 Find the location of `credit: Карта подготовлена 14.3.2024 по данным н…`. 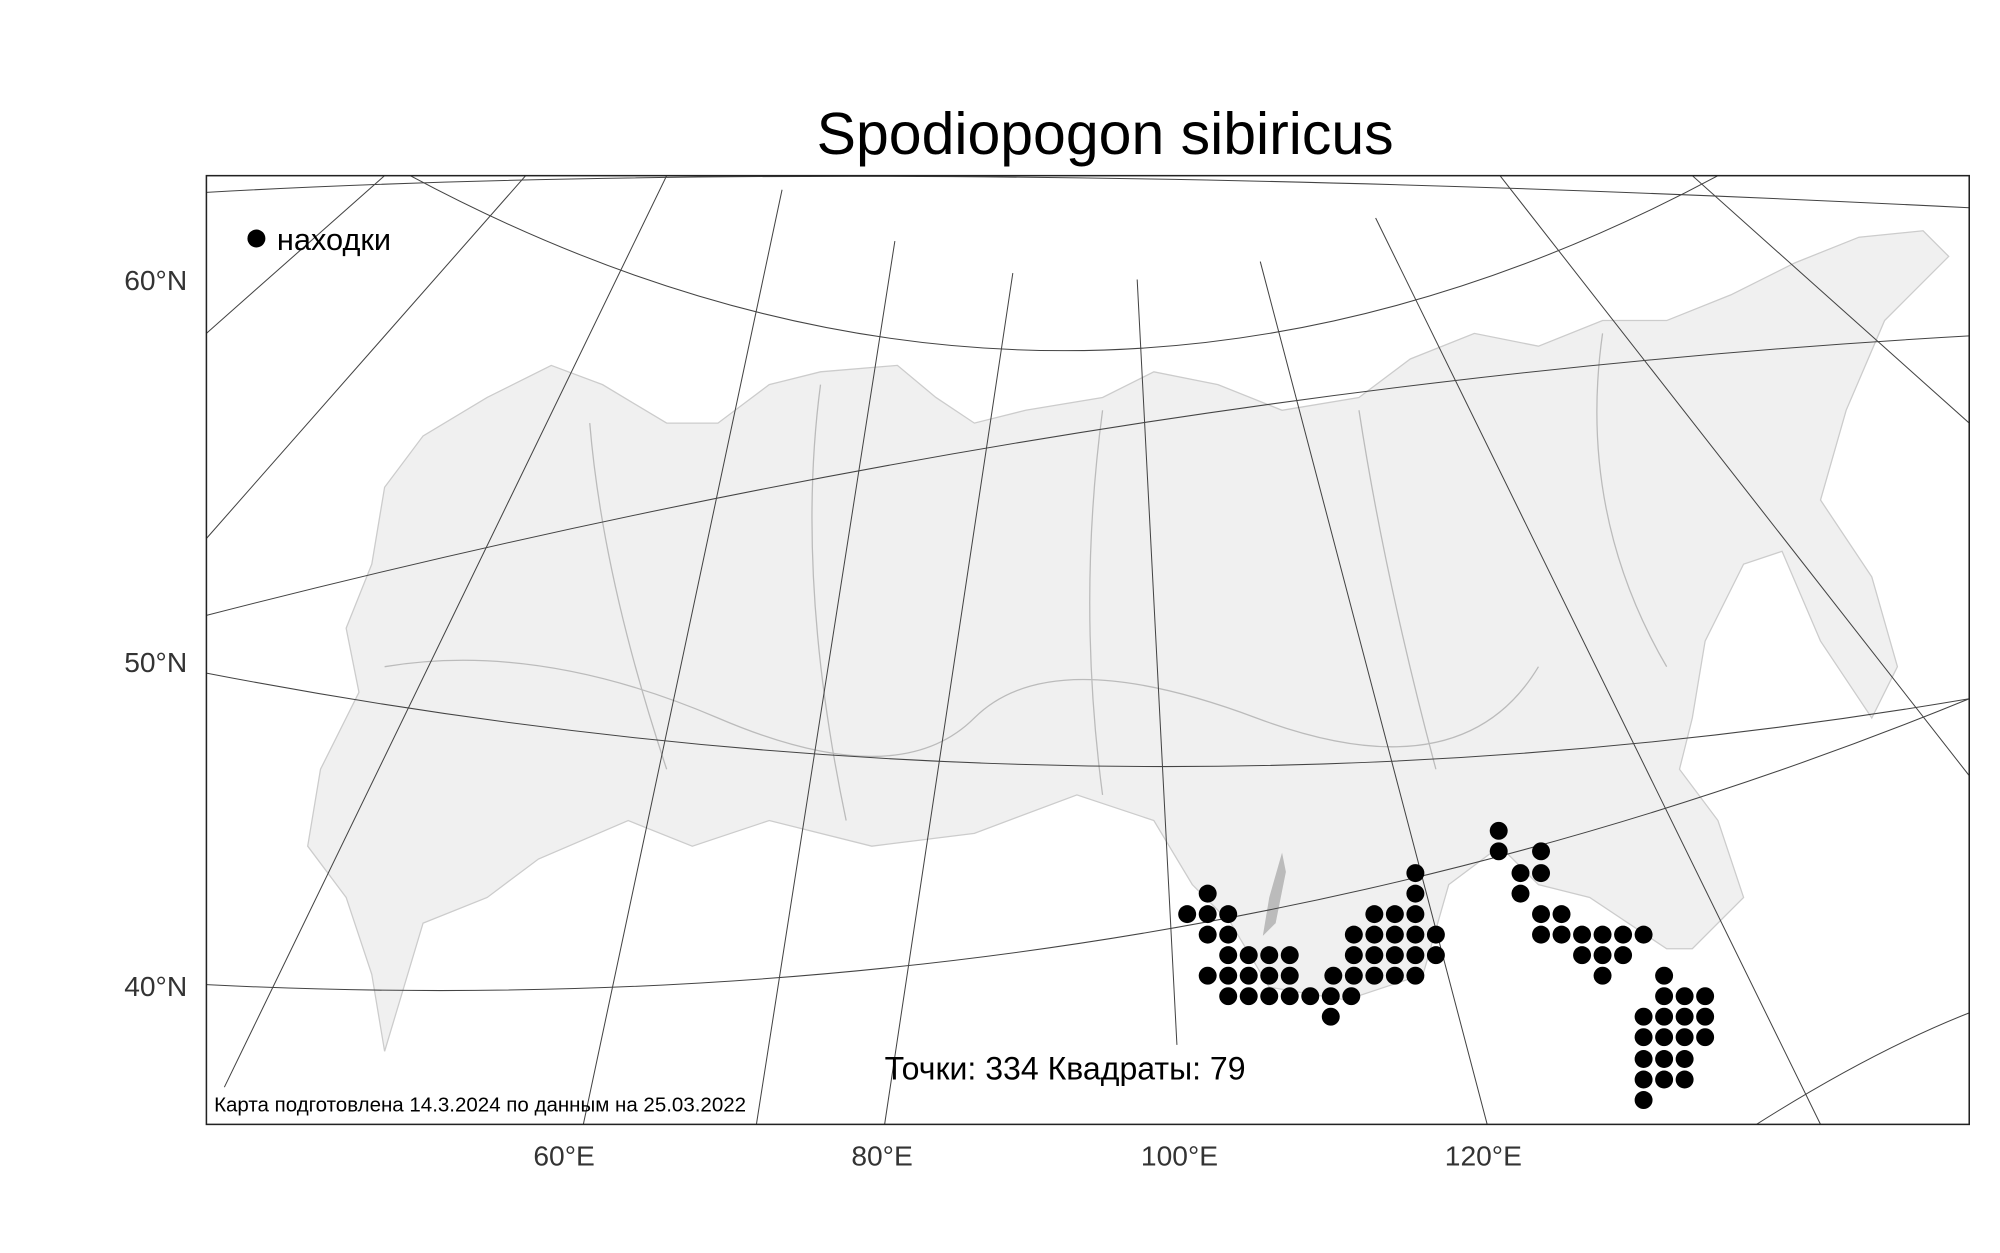

credit: Карта подготовлена 14.3.2024 по данным н… is located at coordinates (480, 1105).